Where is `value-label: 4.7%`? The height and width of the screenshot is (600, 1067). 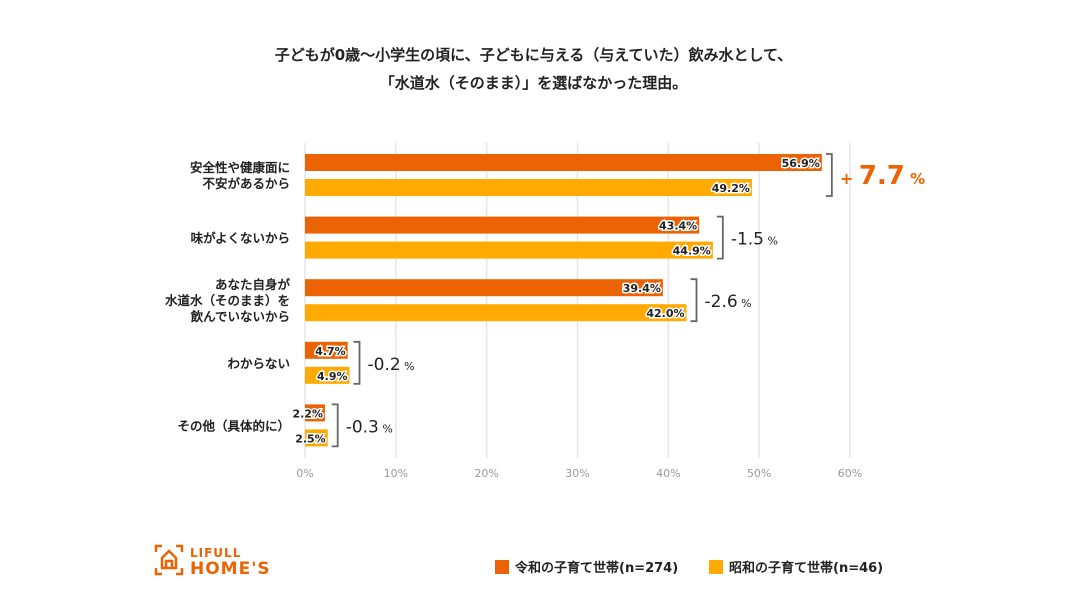
value-label: 4.7% is located at coordinates (330, 351).